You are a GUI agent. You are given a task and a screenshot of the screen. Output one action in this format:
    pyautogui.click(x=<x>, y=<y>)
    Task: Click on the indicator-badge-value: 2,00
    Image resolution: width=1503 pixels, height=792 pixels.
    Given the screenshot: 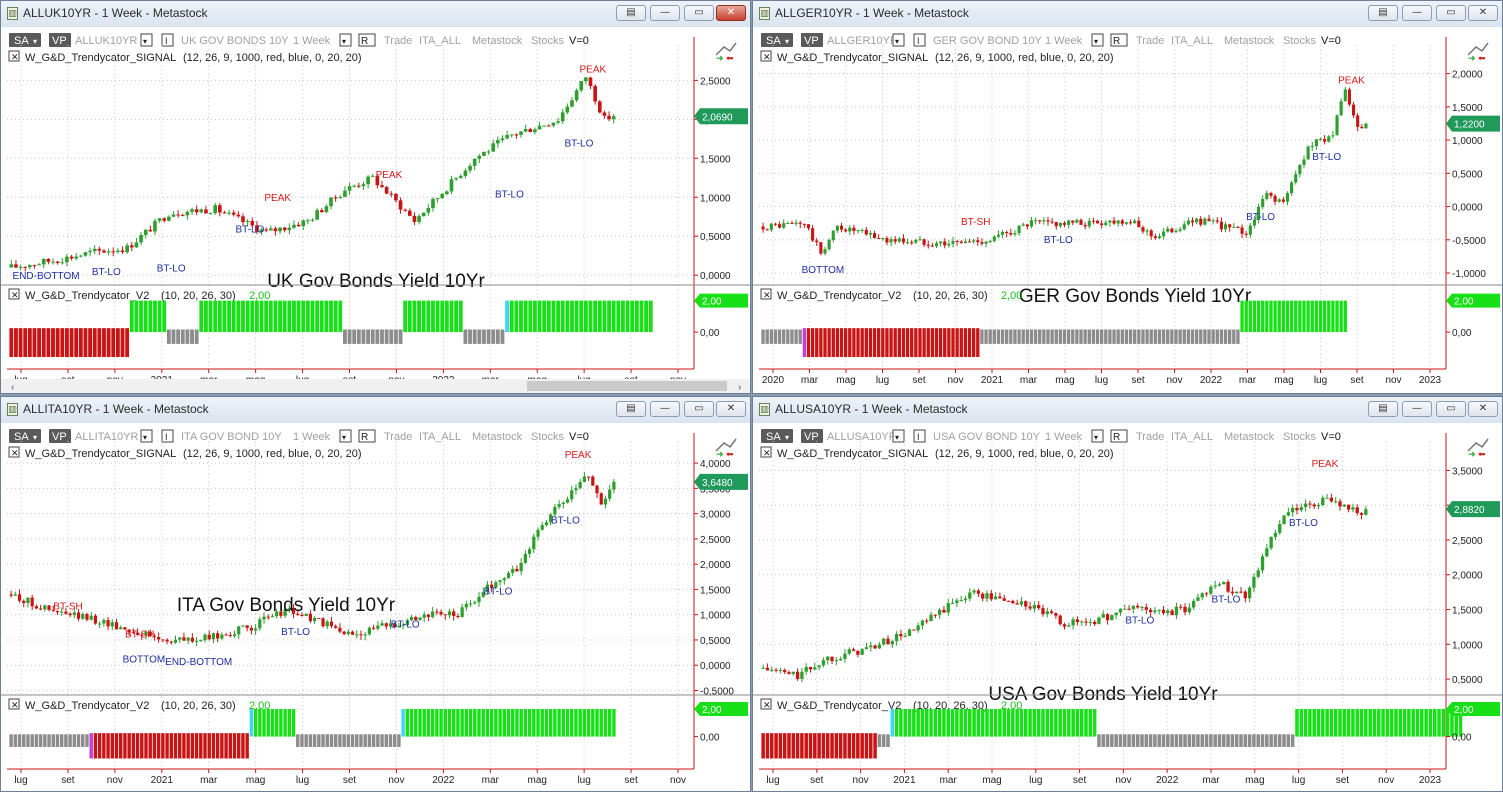 What is the action you would take?
    pyautogui.click(x=712, y=710)
    